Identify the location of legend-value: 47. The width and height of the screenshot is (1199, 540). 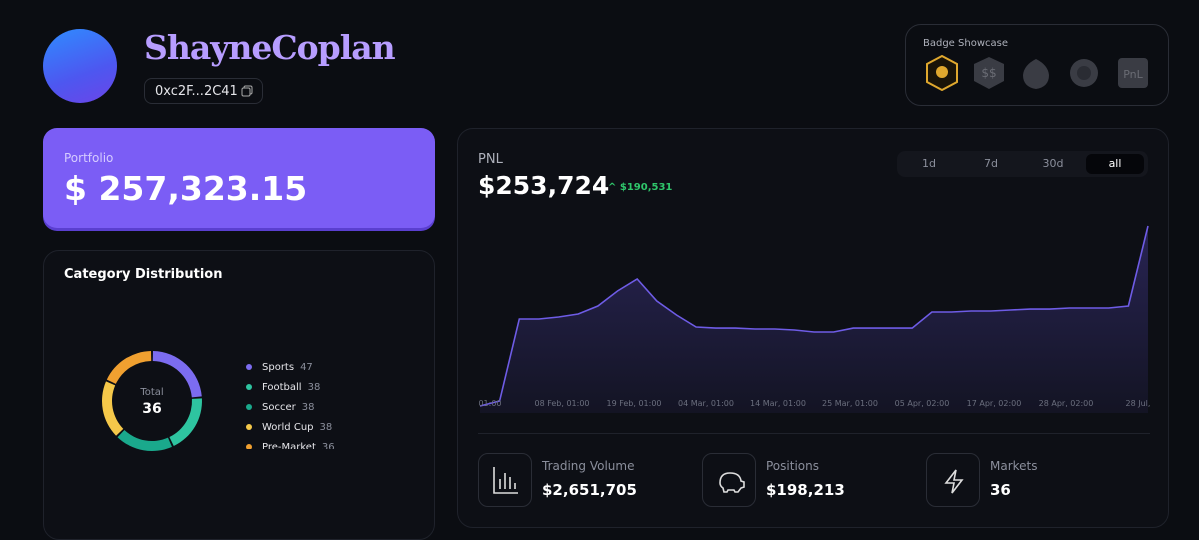
(306, 367).